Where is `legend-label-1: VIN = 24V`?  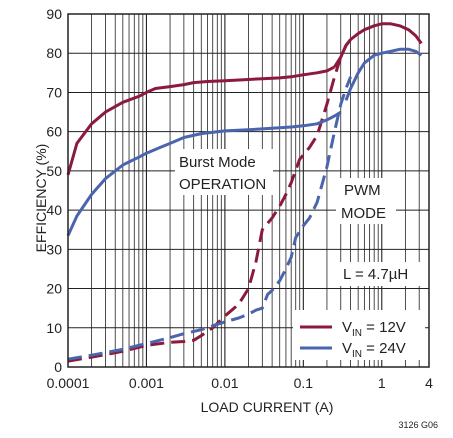
legend-label-1: VIN = 24V is located at coordinates (374, 350).